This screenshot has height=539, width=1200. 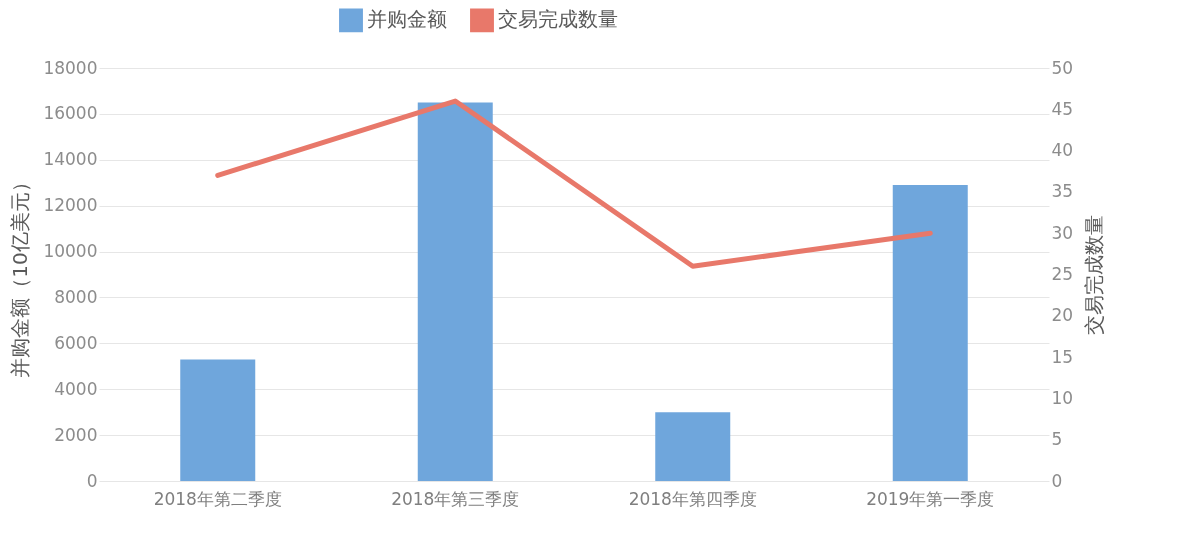 I want to click on y-tick-label: 10000, so click(x=70, y=251).